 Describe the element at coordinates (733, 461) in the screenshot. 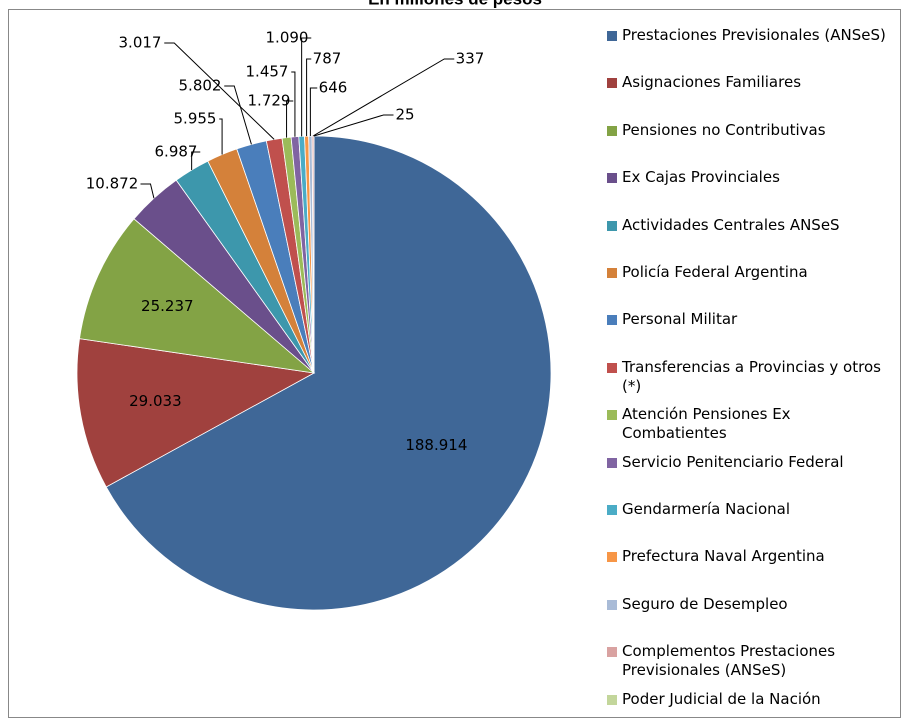

I see `legend-label: Servicio Penitenciario Federal` at that location.